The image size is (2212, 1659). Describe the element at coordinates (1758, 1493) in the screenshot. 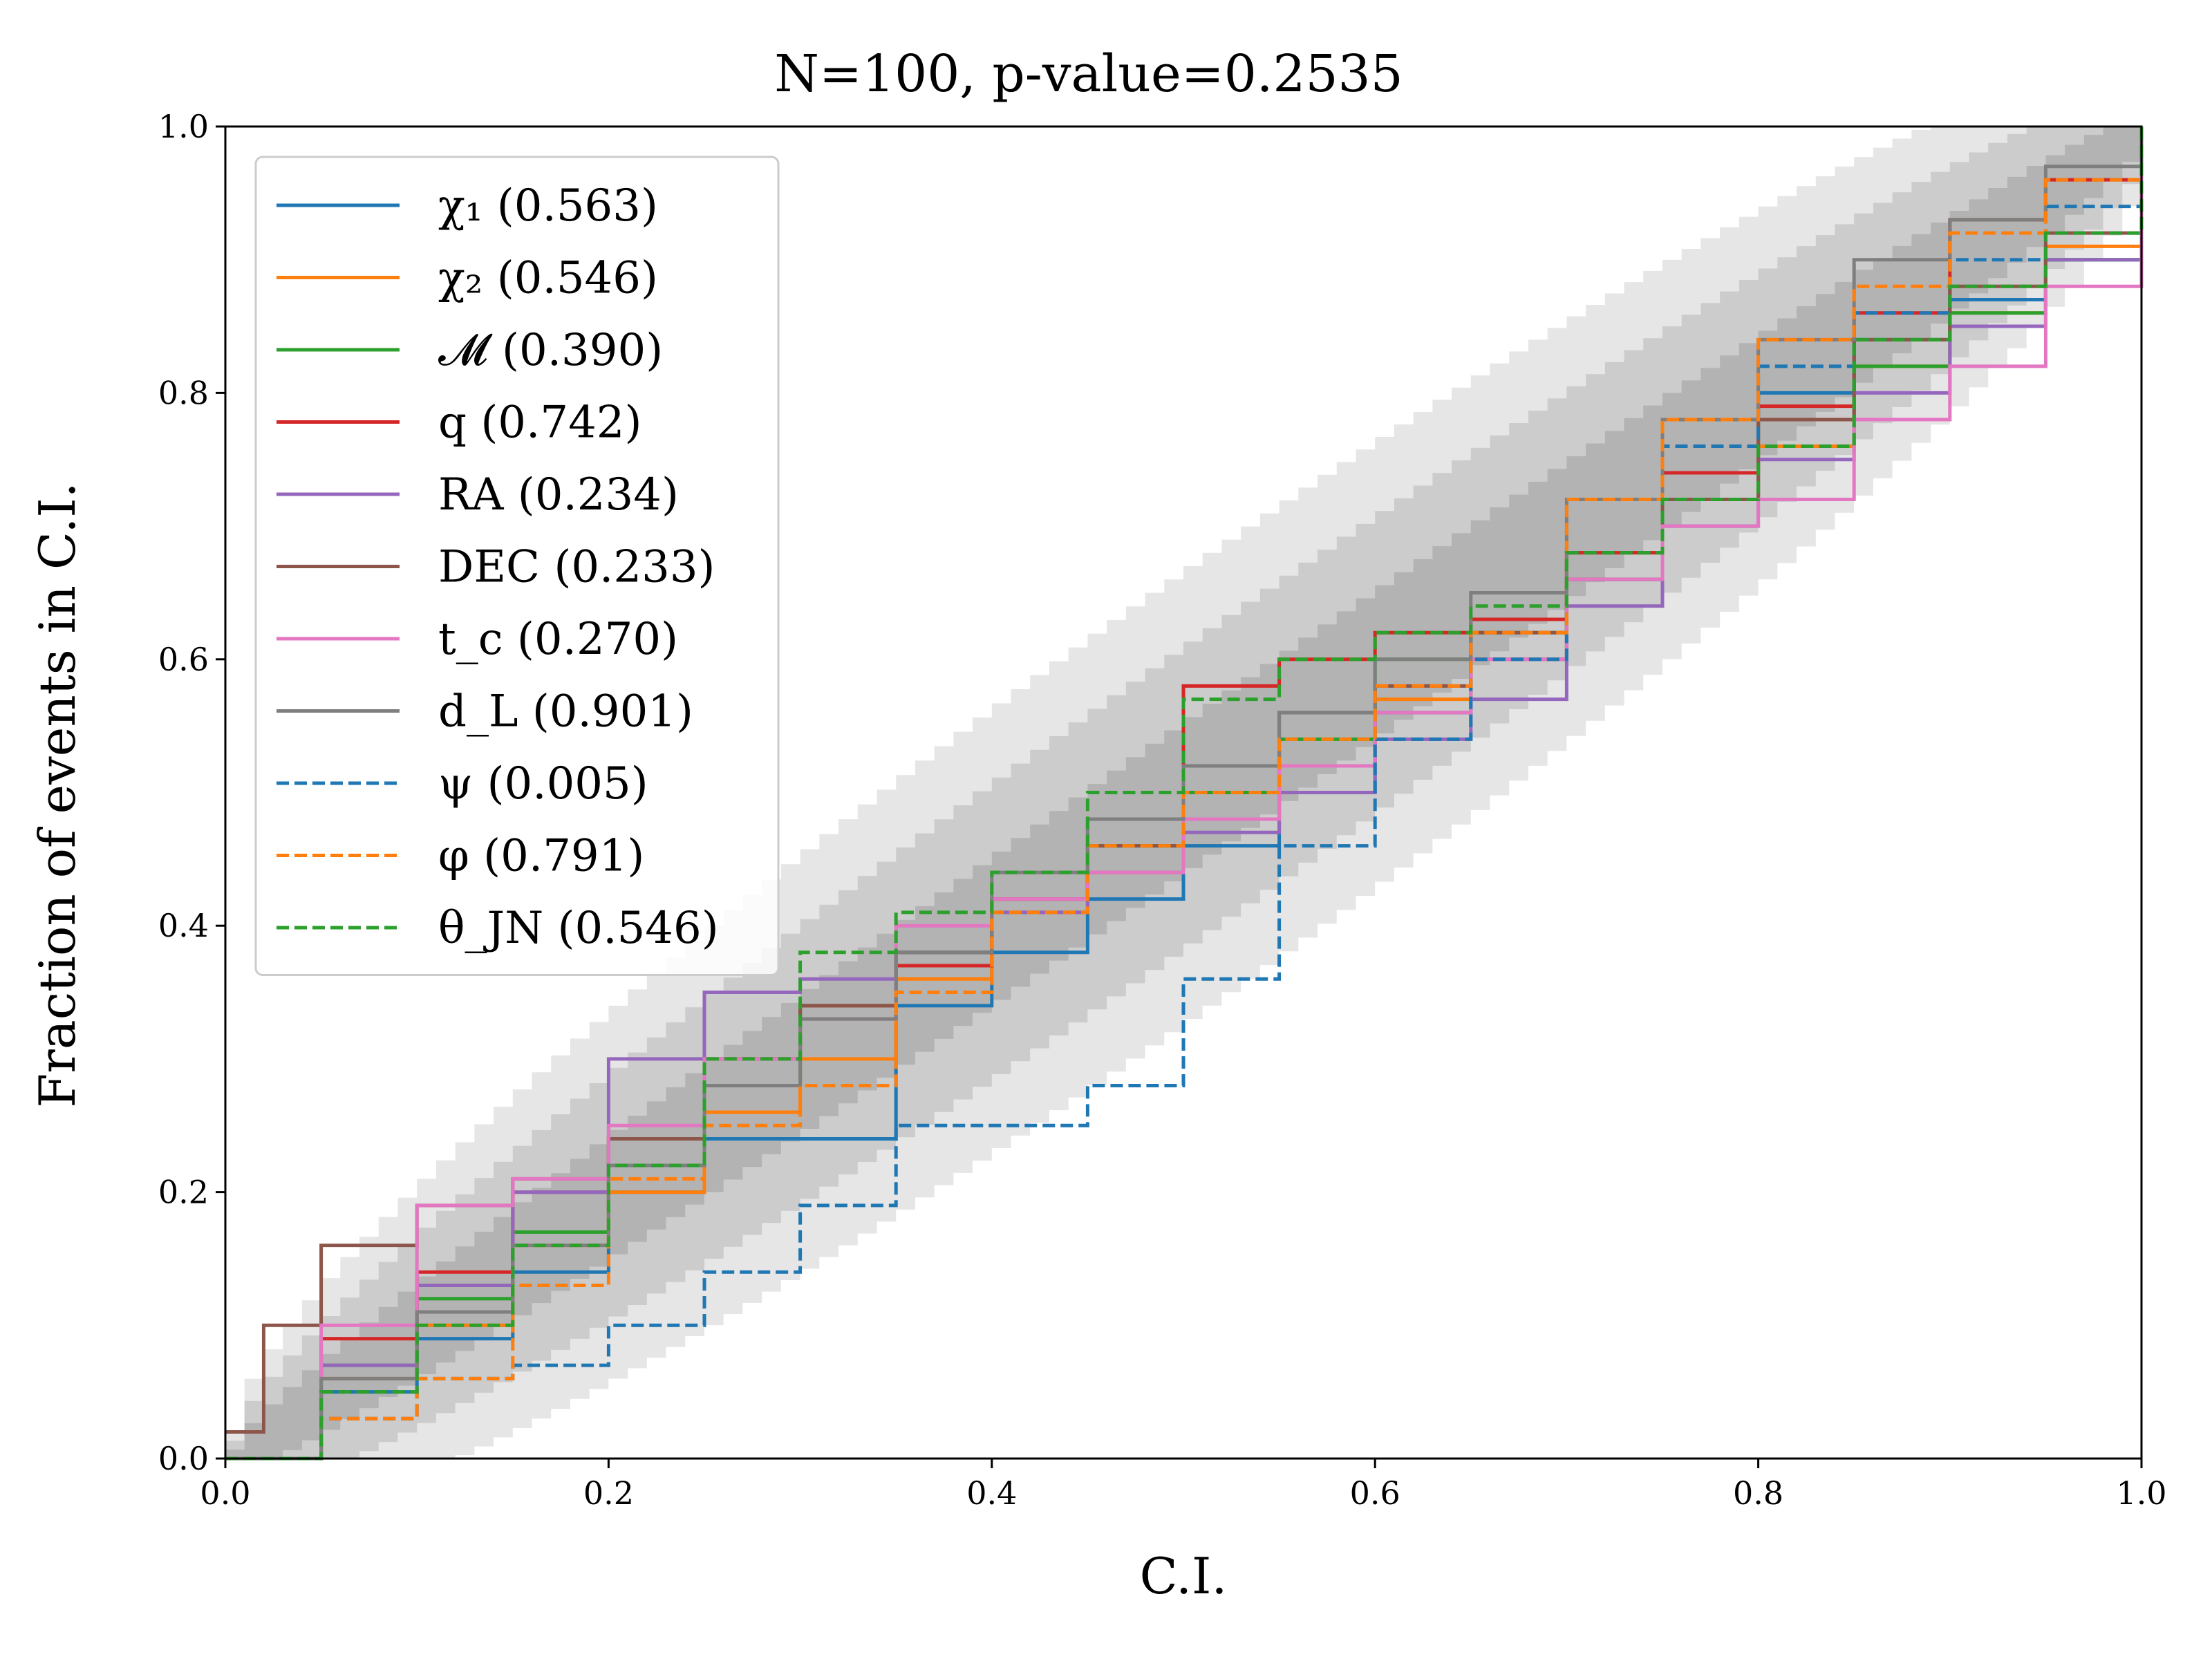

I see `x-tick-label: 0.8` at that location.